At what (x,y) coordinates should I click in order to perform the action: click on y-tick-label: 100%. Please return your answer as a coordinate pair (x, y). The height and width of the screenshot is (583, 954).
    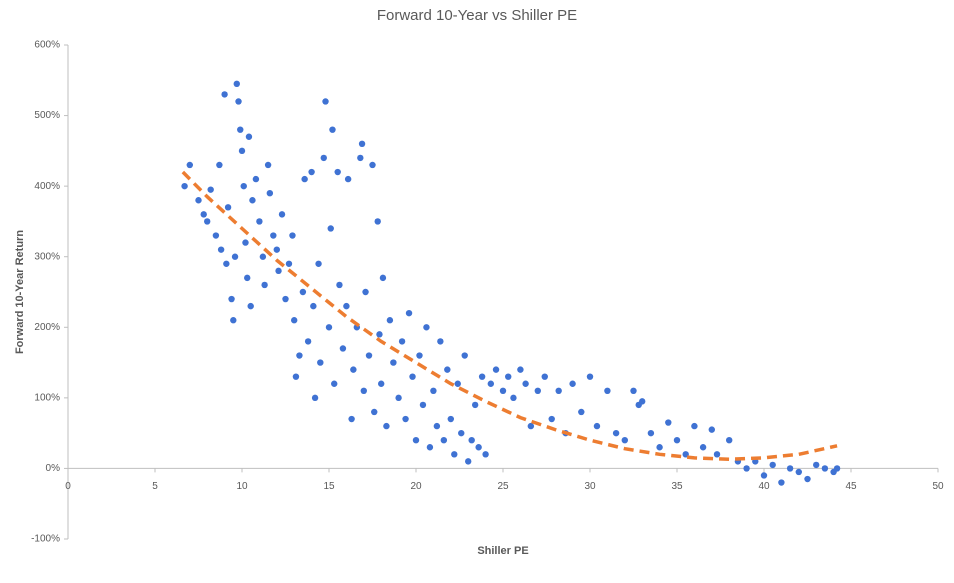
    Looking at the image, I should click on (47, 397).